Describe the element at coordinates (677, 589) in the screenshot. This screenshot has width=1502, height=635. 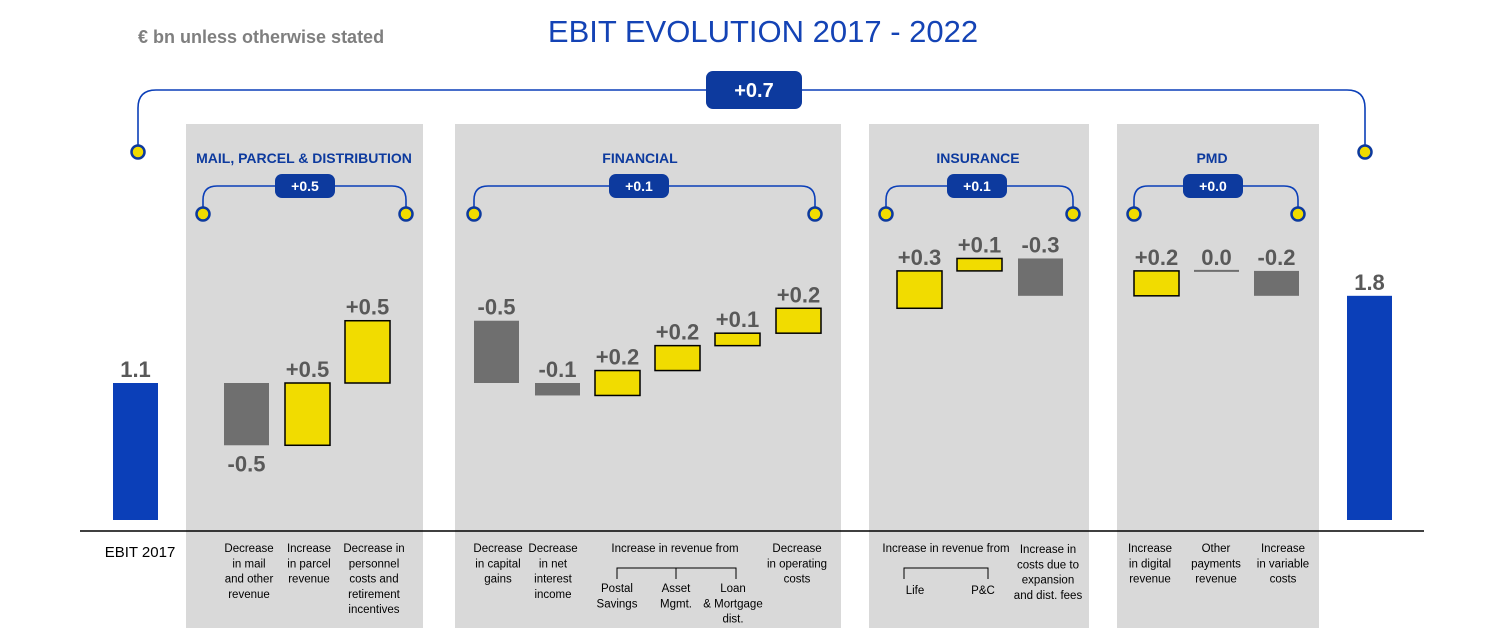
I see `category-label-8-line-1: Asset` at that location.